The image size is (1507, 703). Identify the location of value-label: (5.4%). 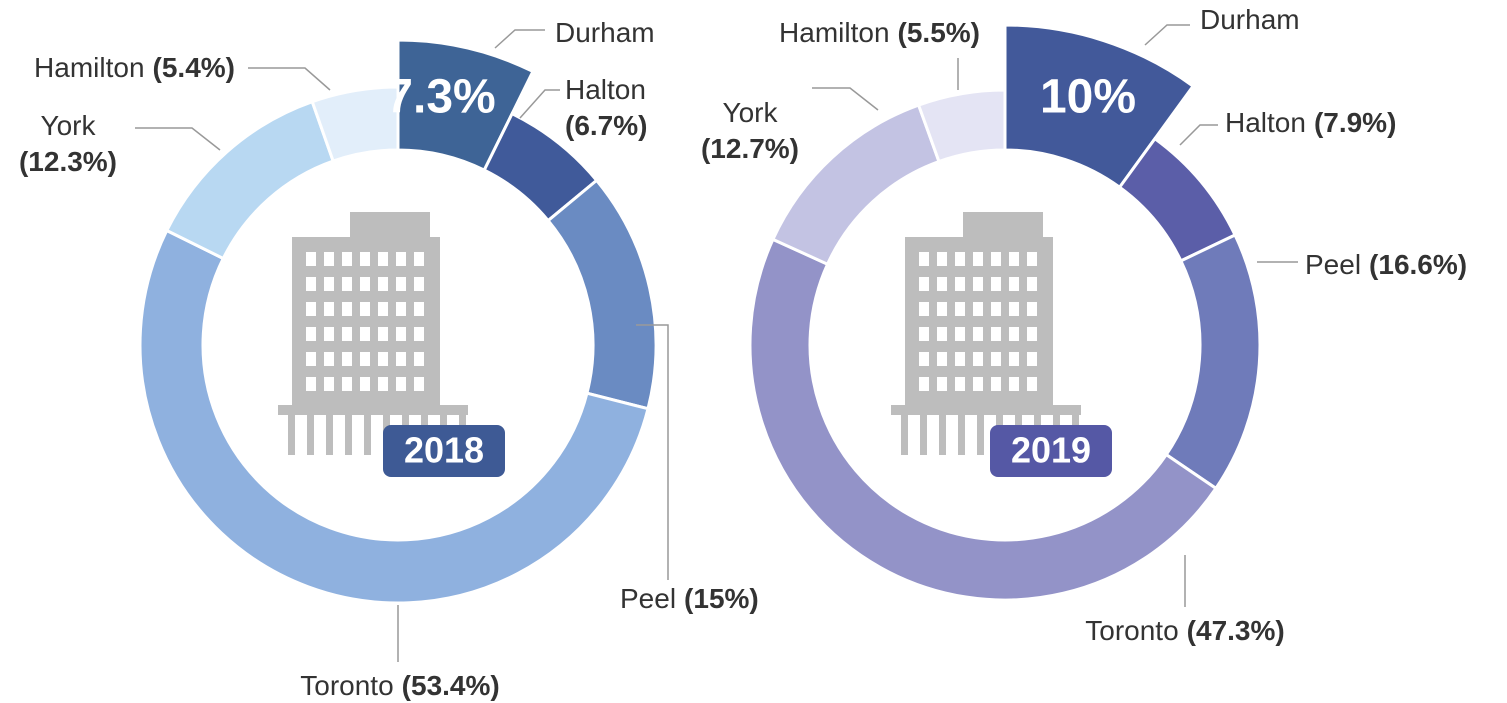
(194, 67).